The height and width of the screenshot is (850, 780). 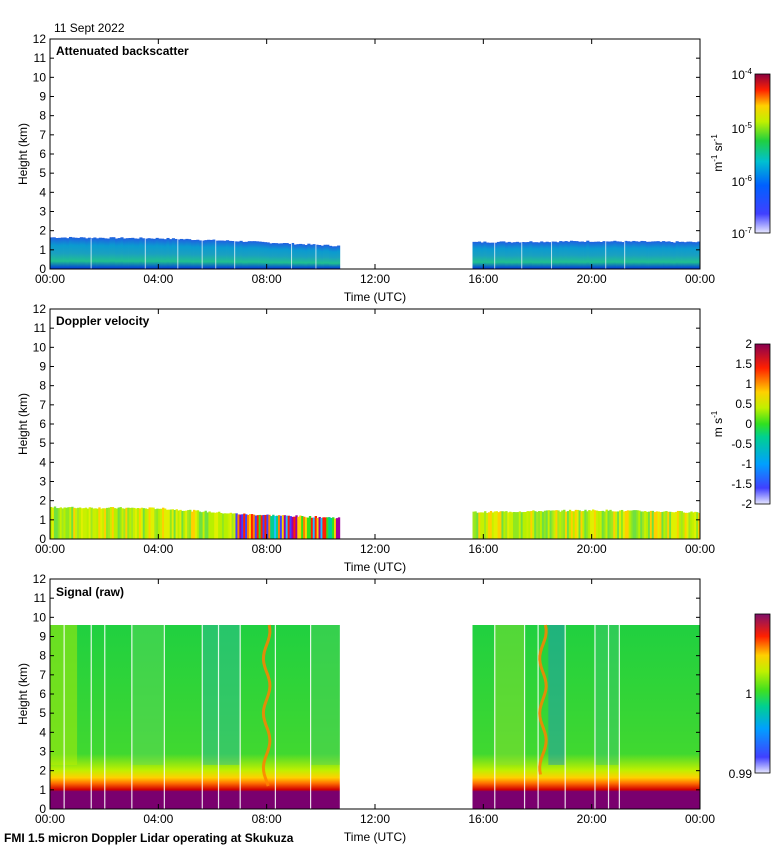 I want to click on y-axis-label: Height (km), so click(x=23, y=694).